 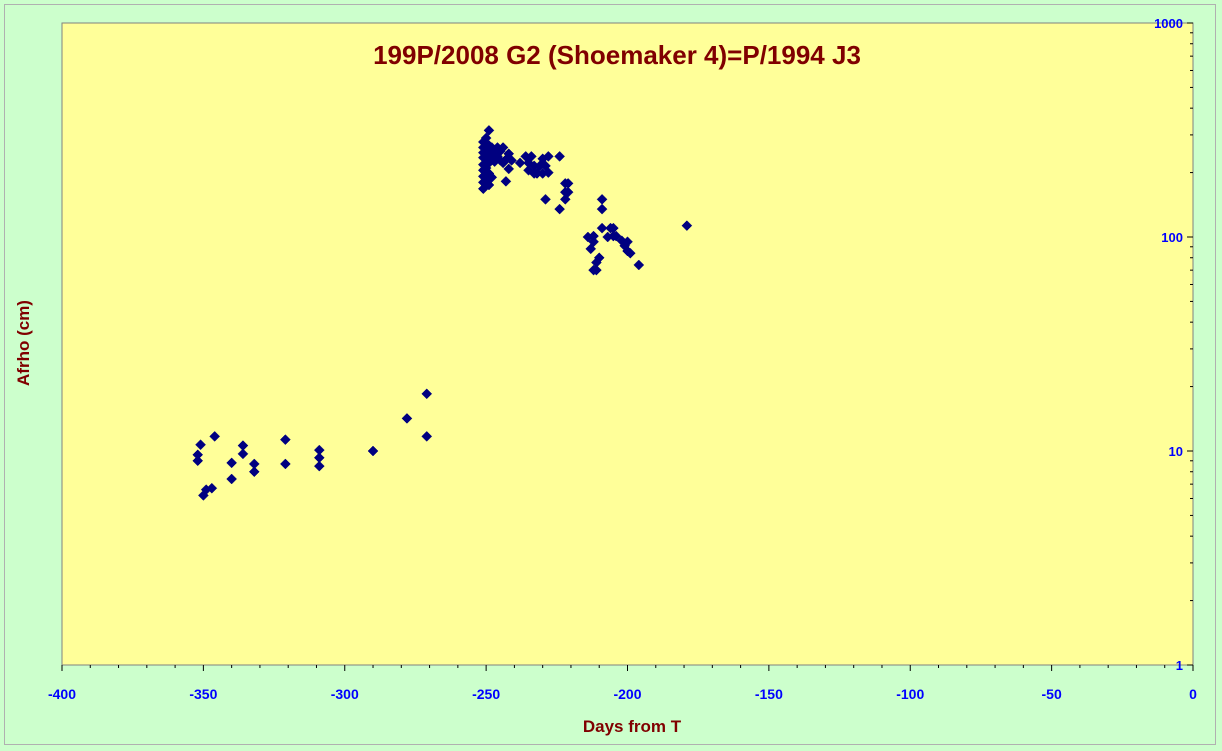 I want to click on y-axis-title: Afrho (cm), so click(x=23, y=343).